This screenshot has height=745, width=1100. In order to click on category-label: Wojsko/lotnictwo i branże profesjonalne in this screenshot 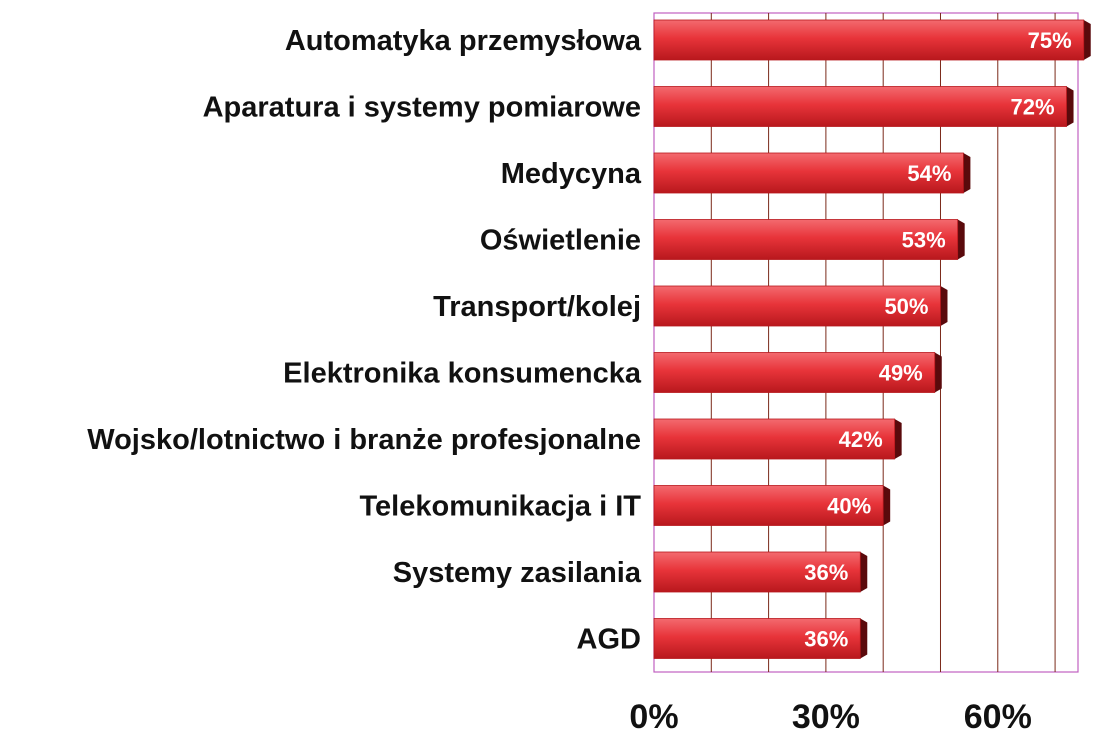, I will do `click(364, 440)`.